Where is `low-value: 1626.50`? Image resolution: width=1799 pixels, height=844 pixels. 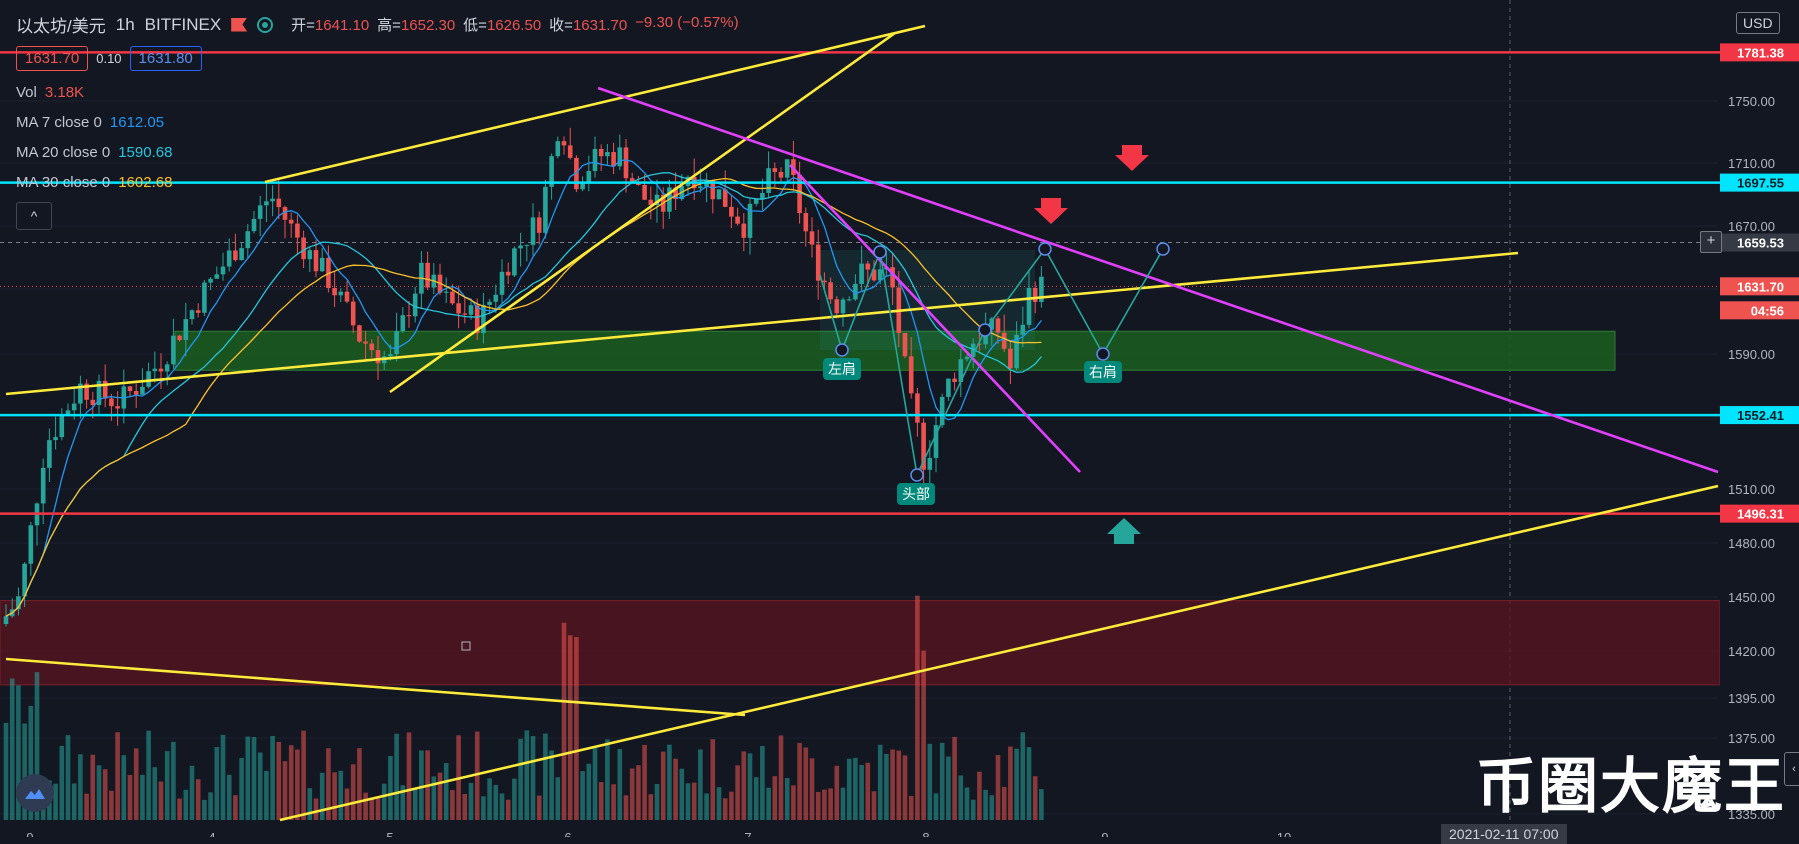 low-value: 1626.50 is located at coordinates (514, 25).